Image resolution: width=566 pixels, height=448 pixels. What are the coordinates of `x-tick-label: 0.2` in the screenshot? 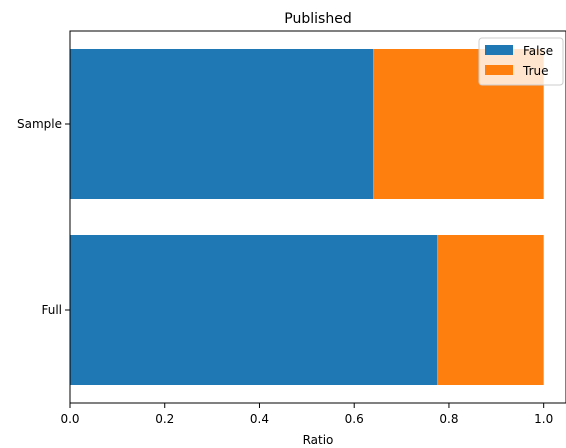 It's located at (164, 419).